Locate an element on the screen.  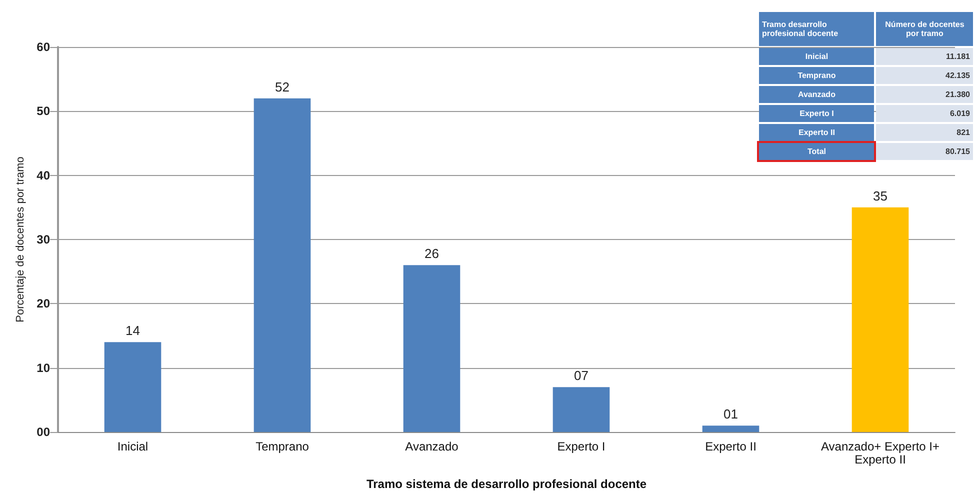
x-tick-label: Avanzado is located at coordinates (432, 447).